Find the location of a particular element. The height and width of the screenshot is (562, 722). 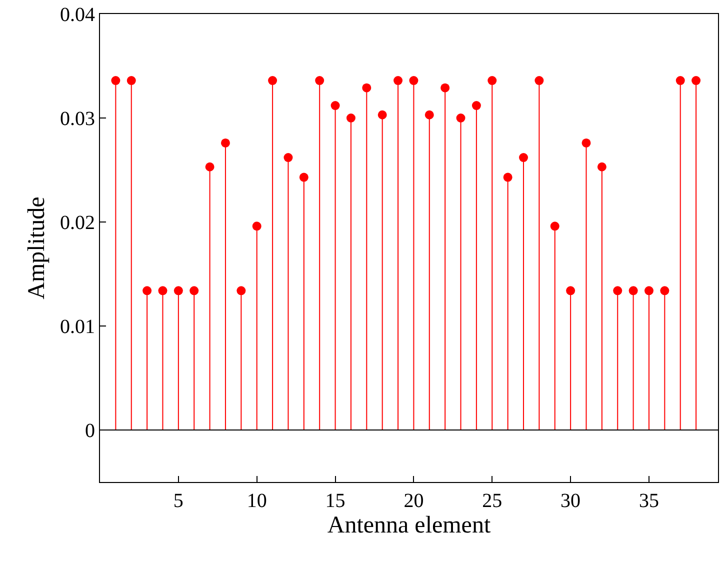

y-tick-label: 0.02 is located at coordinates (77, 223).